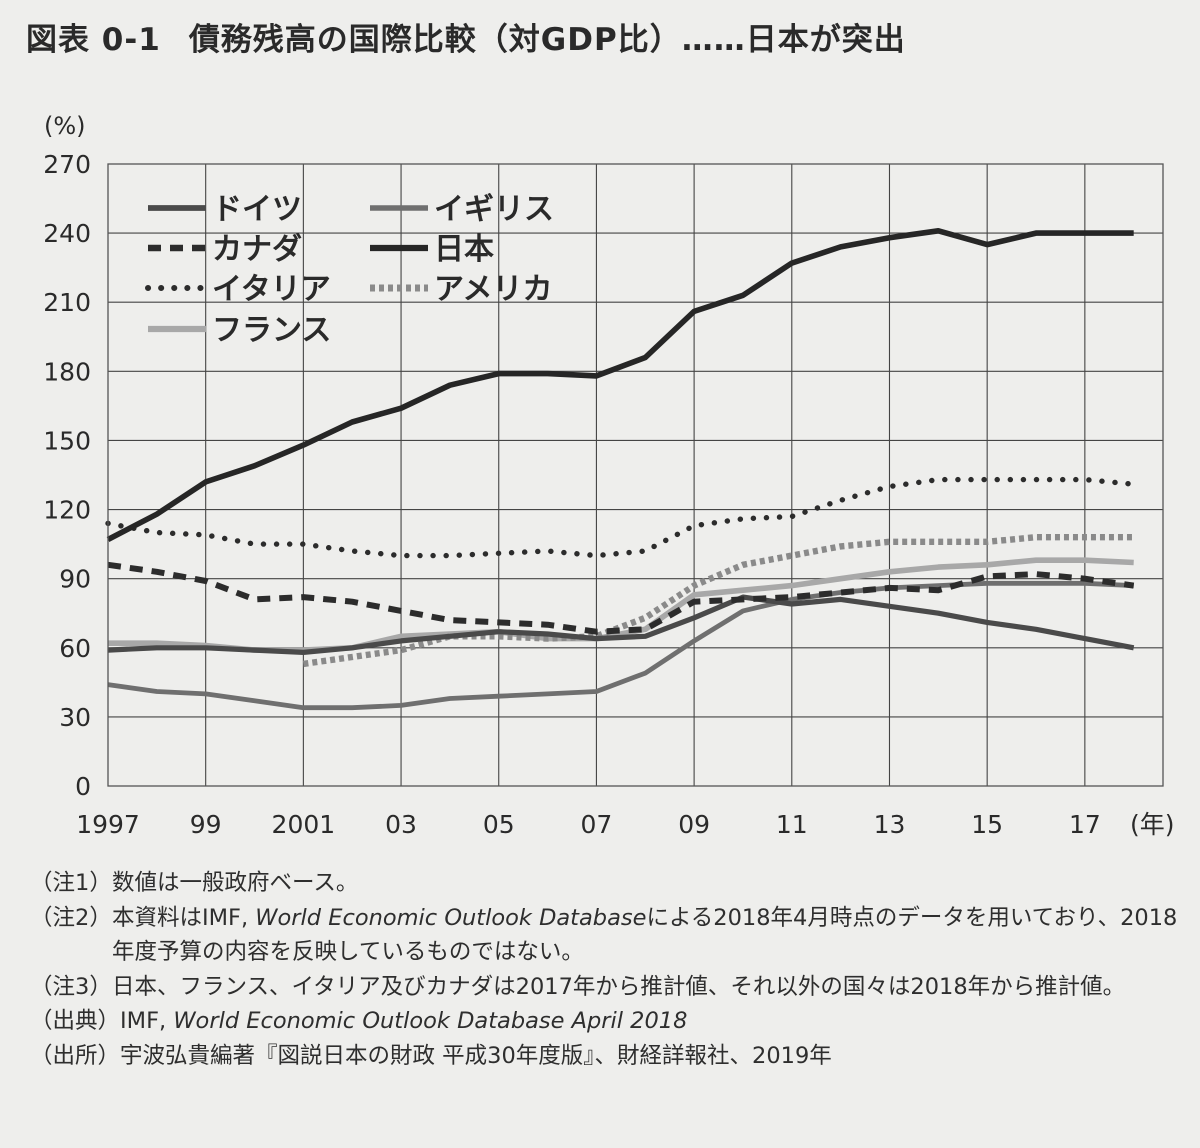 Image resolution: width=1200 pixels, height=1148 pixels. What do you see at coordinates (67, 233) in the screenshot?
I see `y-tick-label: 240` at bounding box center [67, 233].